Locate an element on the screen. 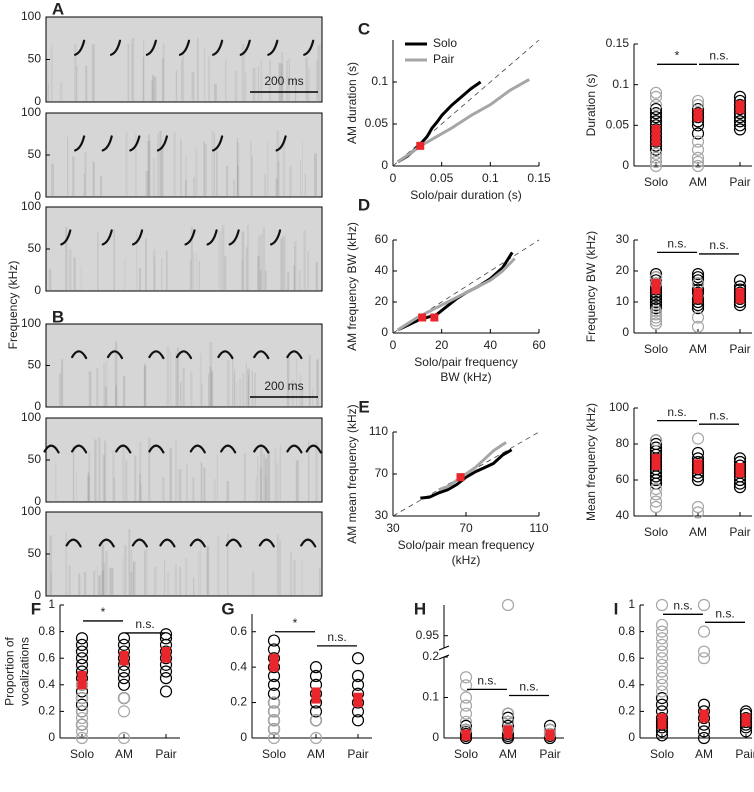  y-tick-label: 0.4 is located at coordinates (626, 684).